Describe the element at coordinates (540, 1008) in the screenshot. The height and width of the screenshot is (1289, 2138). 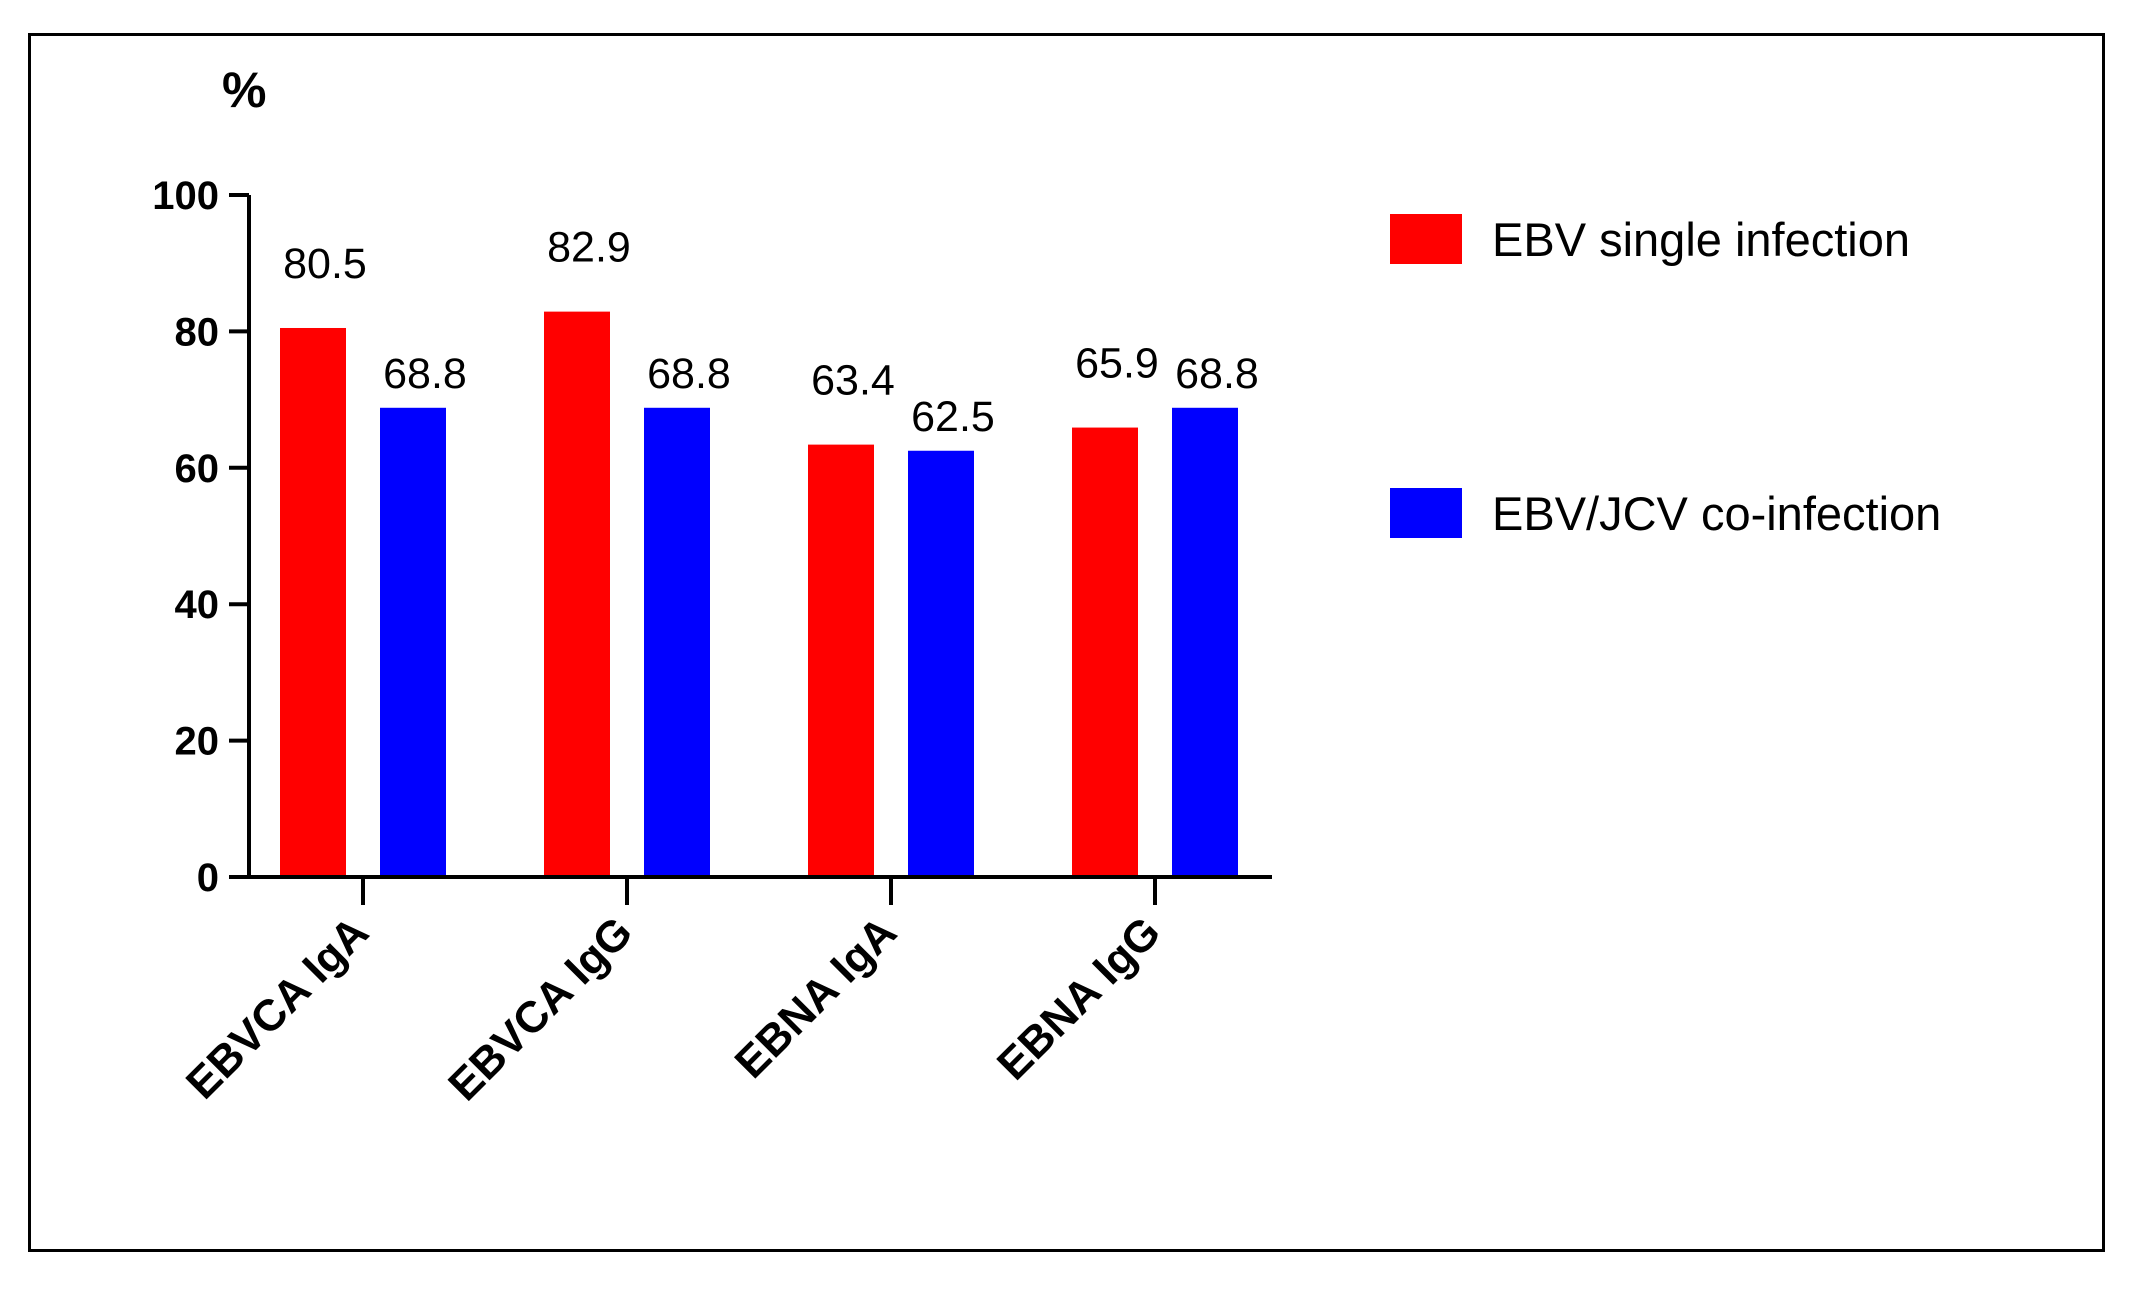
I see `x-tick-label: EBVCA IgG` at that location.